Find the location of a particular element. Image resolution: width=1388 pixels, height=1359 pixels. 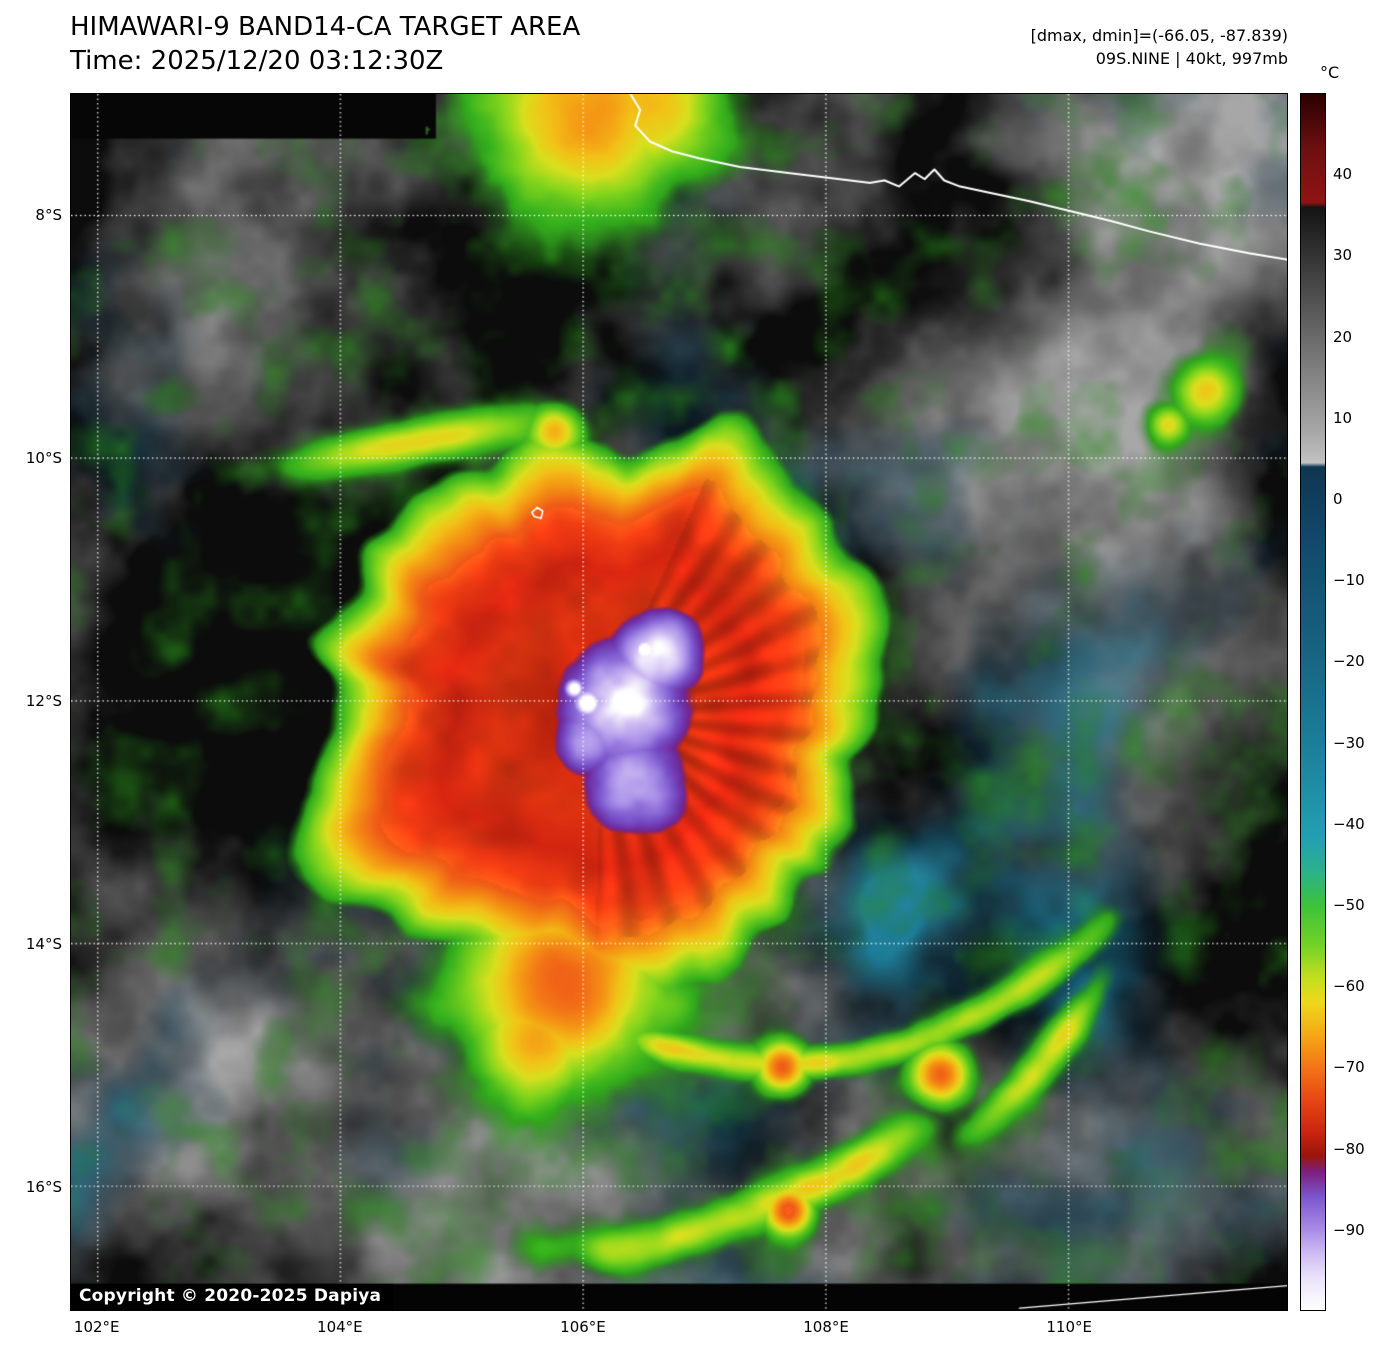

colorbar-tick-label: 40 is located at coordinates (1343, 174).